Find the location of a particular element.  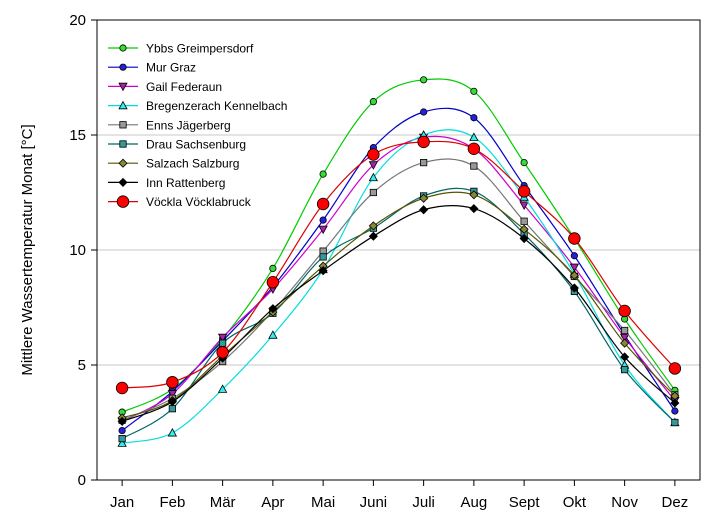

x-tick-label: Nov is located at coordinates (624, 502).